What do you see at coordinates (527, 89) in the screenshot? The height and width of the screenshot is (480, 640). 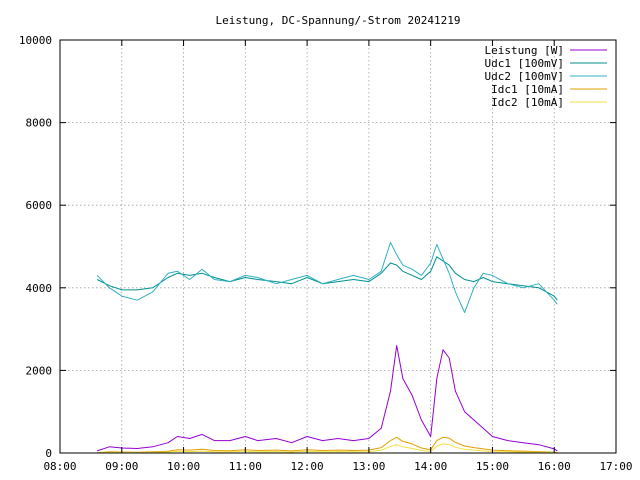 I see `legend-label: Idc1 [10mA]` at bounding box center [527, 89].